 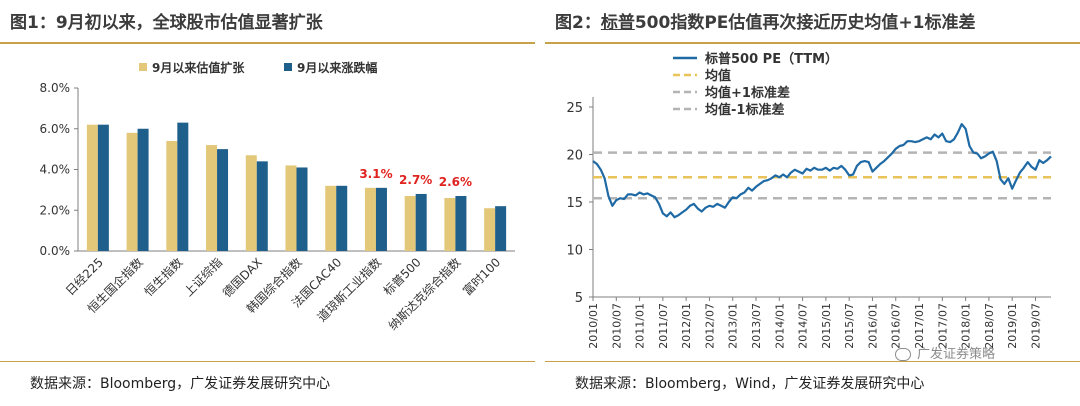 I want to click on x-tick-label: 2018/01, so click(x=966, y=326).